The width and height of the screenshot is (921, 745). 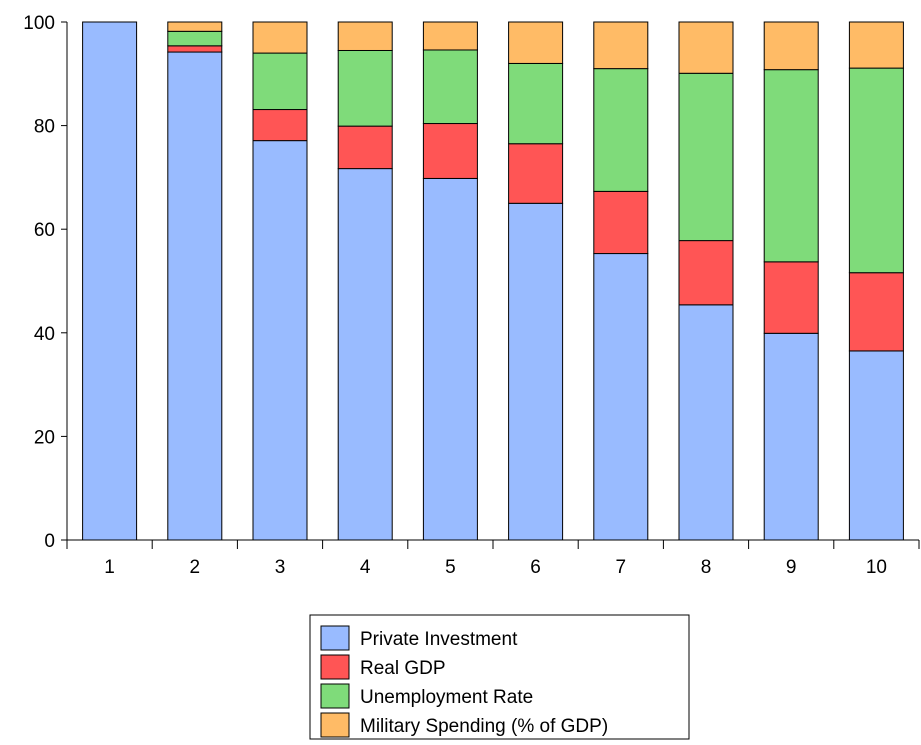 What do you see at coordinates (44, 230) in the screenshot?
I see `y-tick-label-60: 60` at bounding box center [44, 230].